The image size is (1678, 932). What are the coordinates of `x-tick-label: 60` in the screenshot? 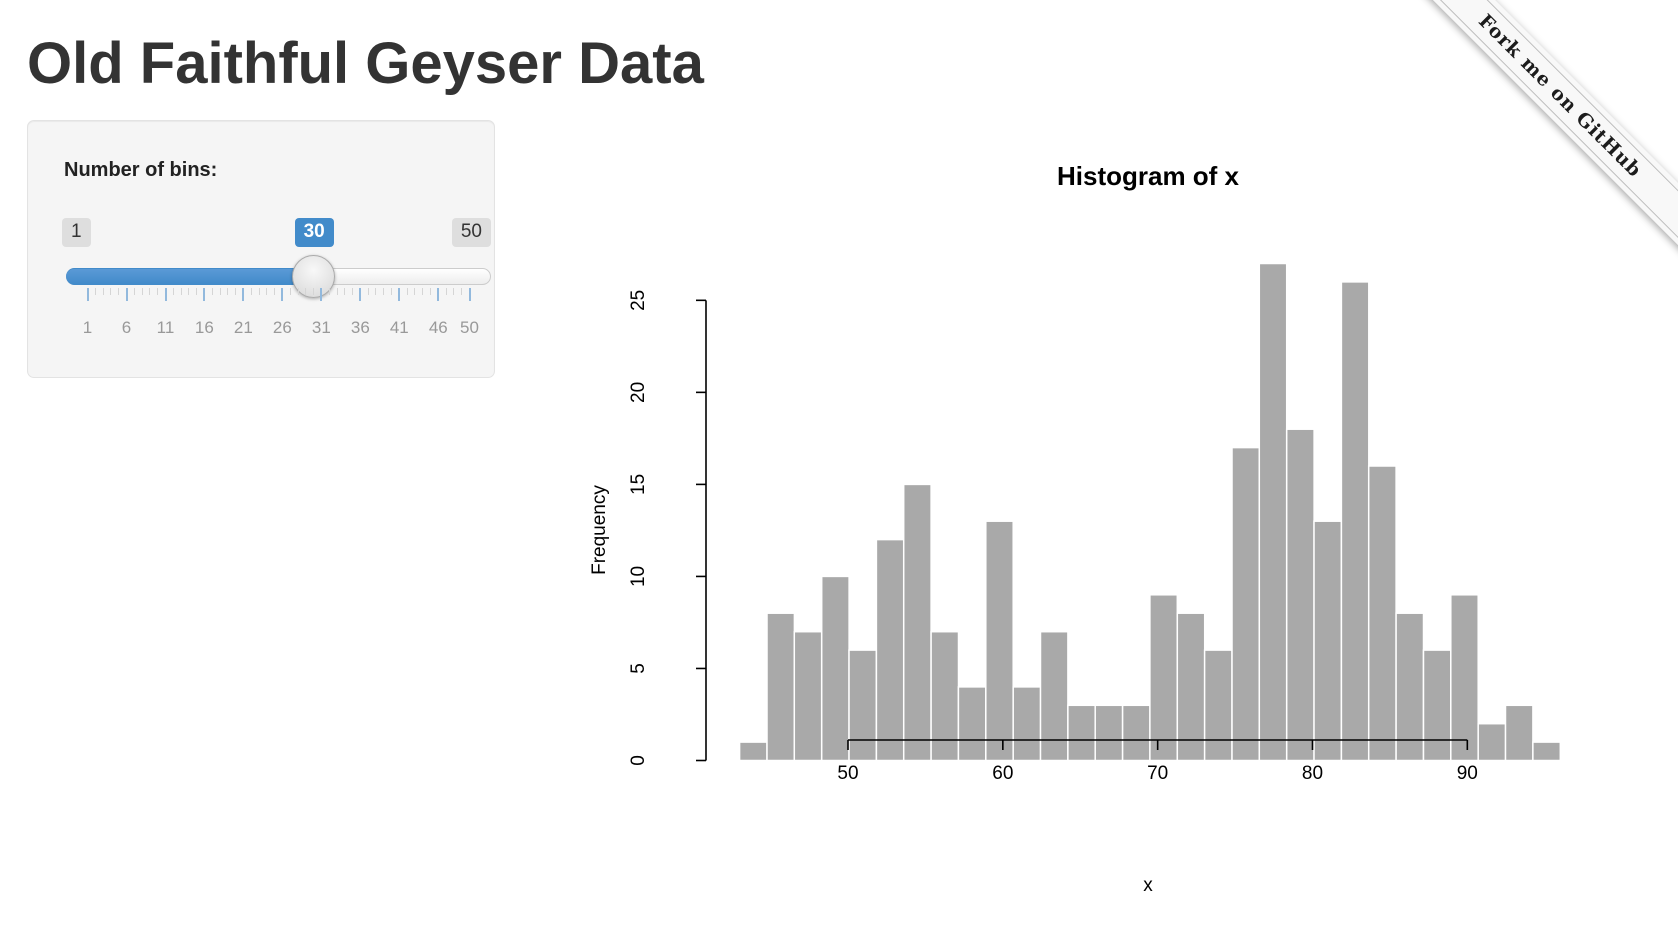 It's located at (1002, 773).